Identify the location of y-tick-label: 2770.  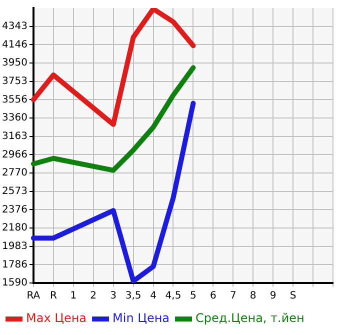
(15, 173).